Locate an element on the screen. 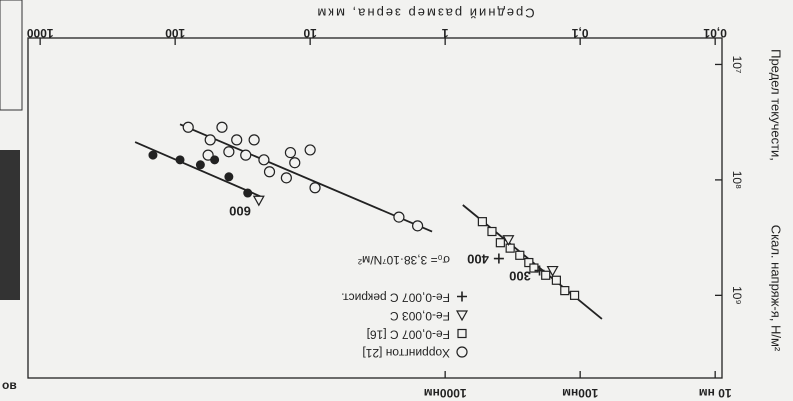 Image resolution: width=793 pixels, height=401 pixels. x-tick-label: 100 is located at coordinates (175, 33).